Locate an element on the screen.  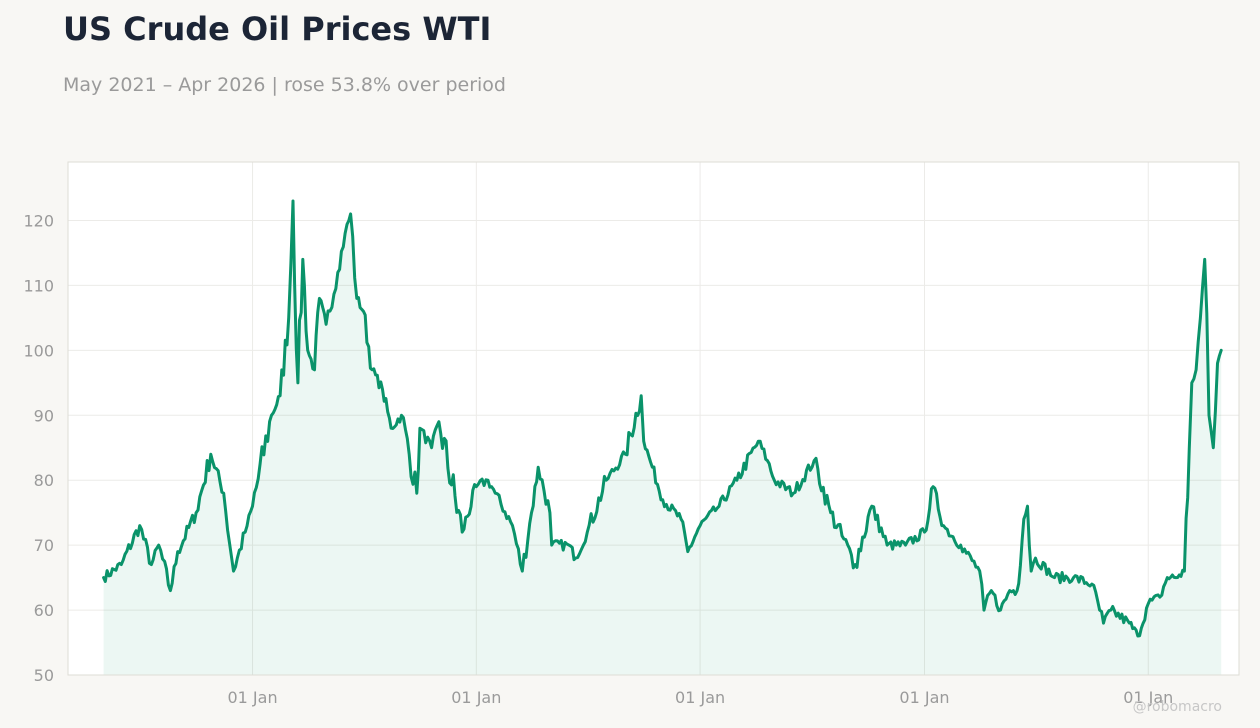
y-tick-label: 60 is located at coordinates (44, 610).